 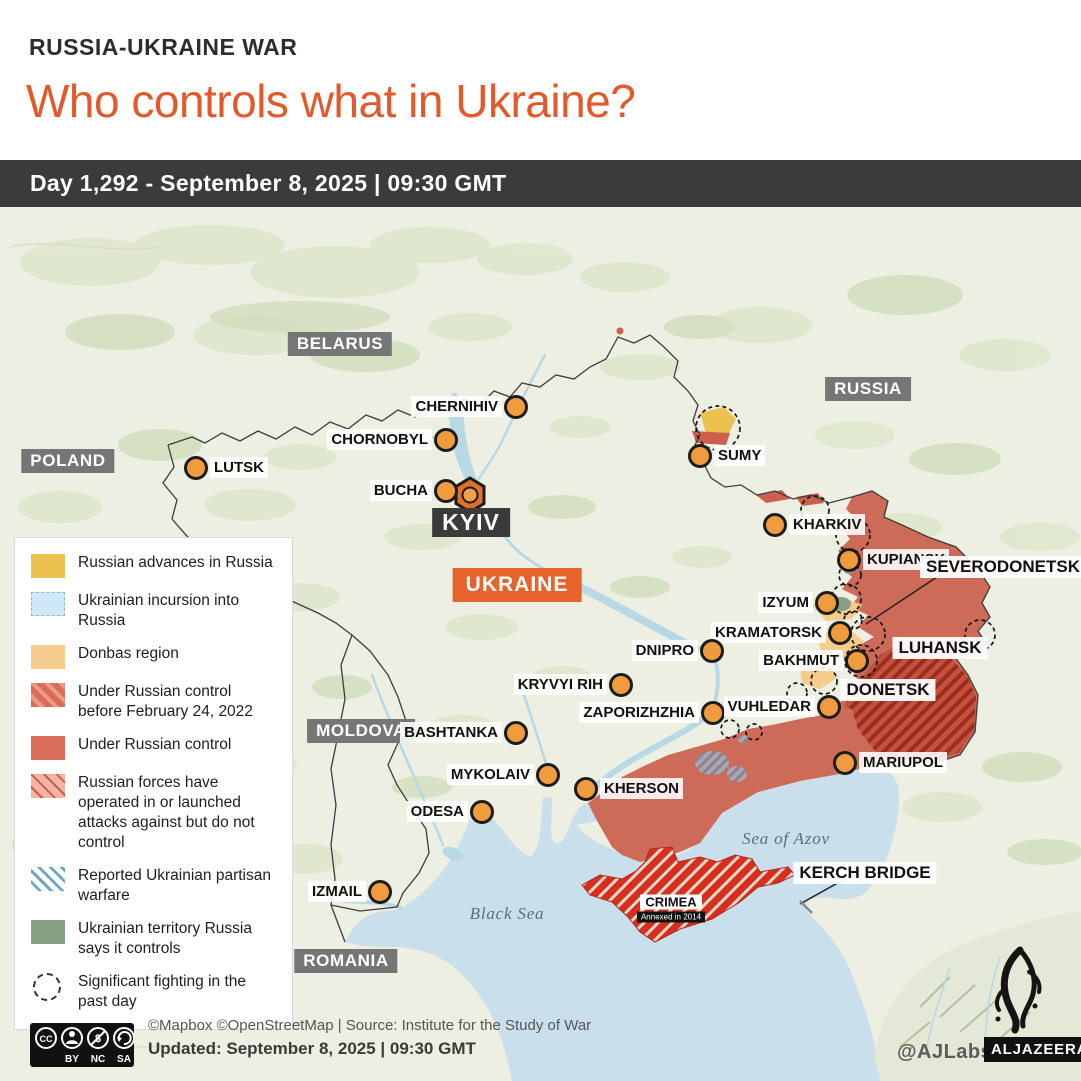 What do you see at coordinates (48, 604) in the screenshot?
I see `legend-swatch-incursion-blue` at bounding box center [48, 604].